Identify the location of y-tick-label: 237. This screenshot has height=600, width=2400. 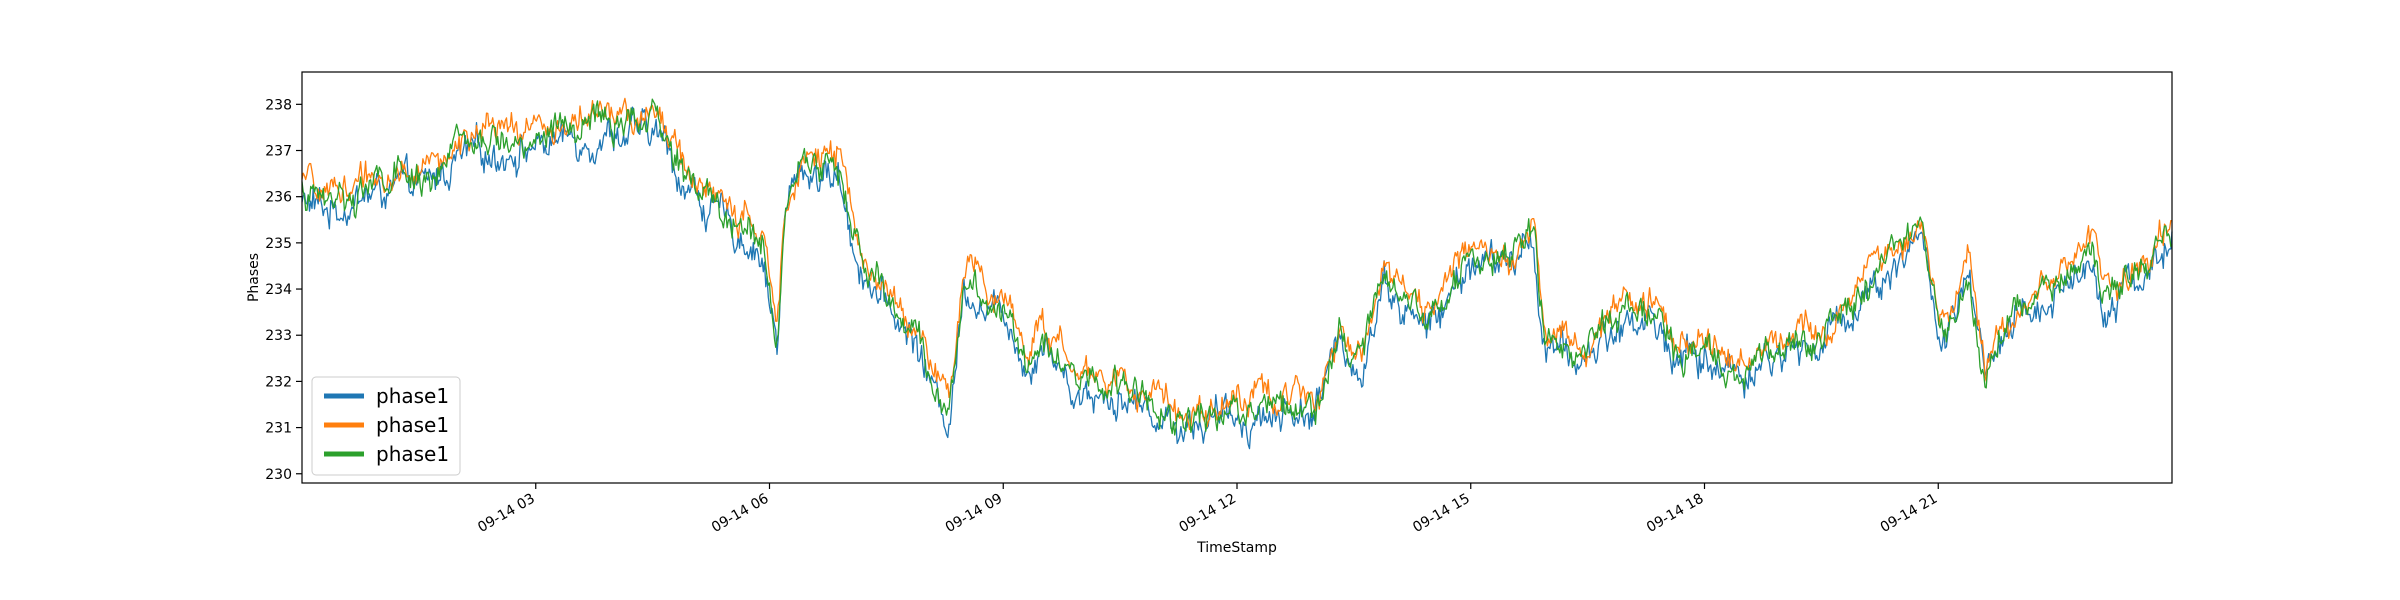
(278, 152).